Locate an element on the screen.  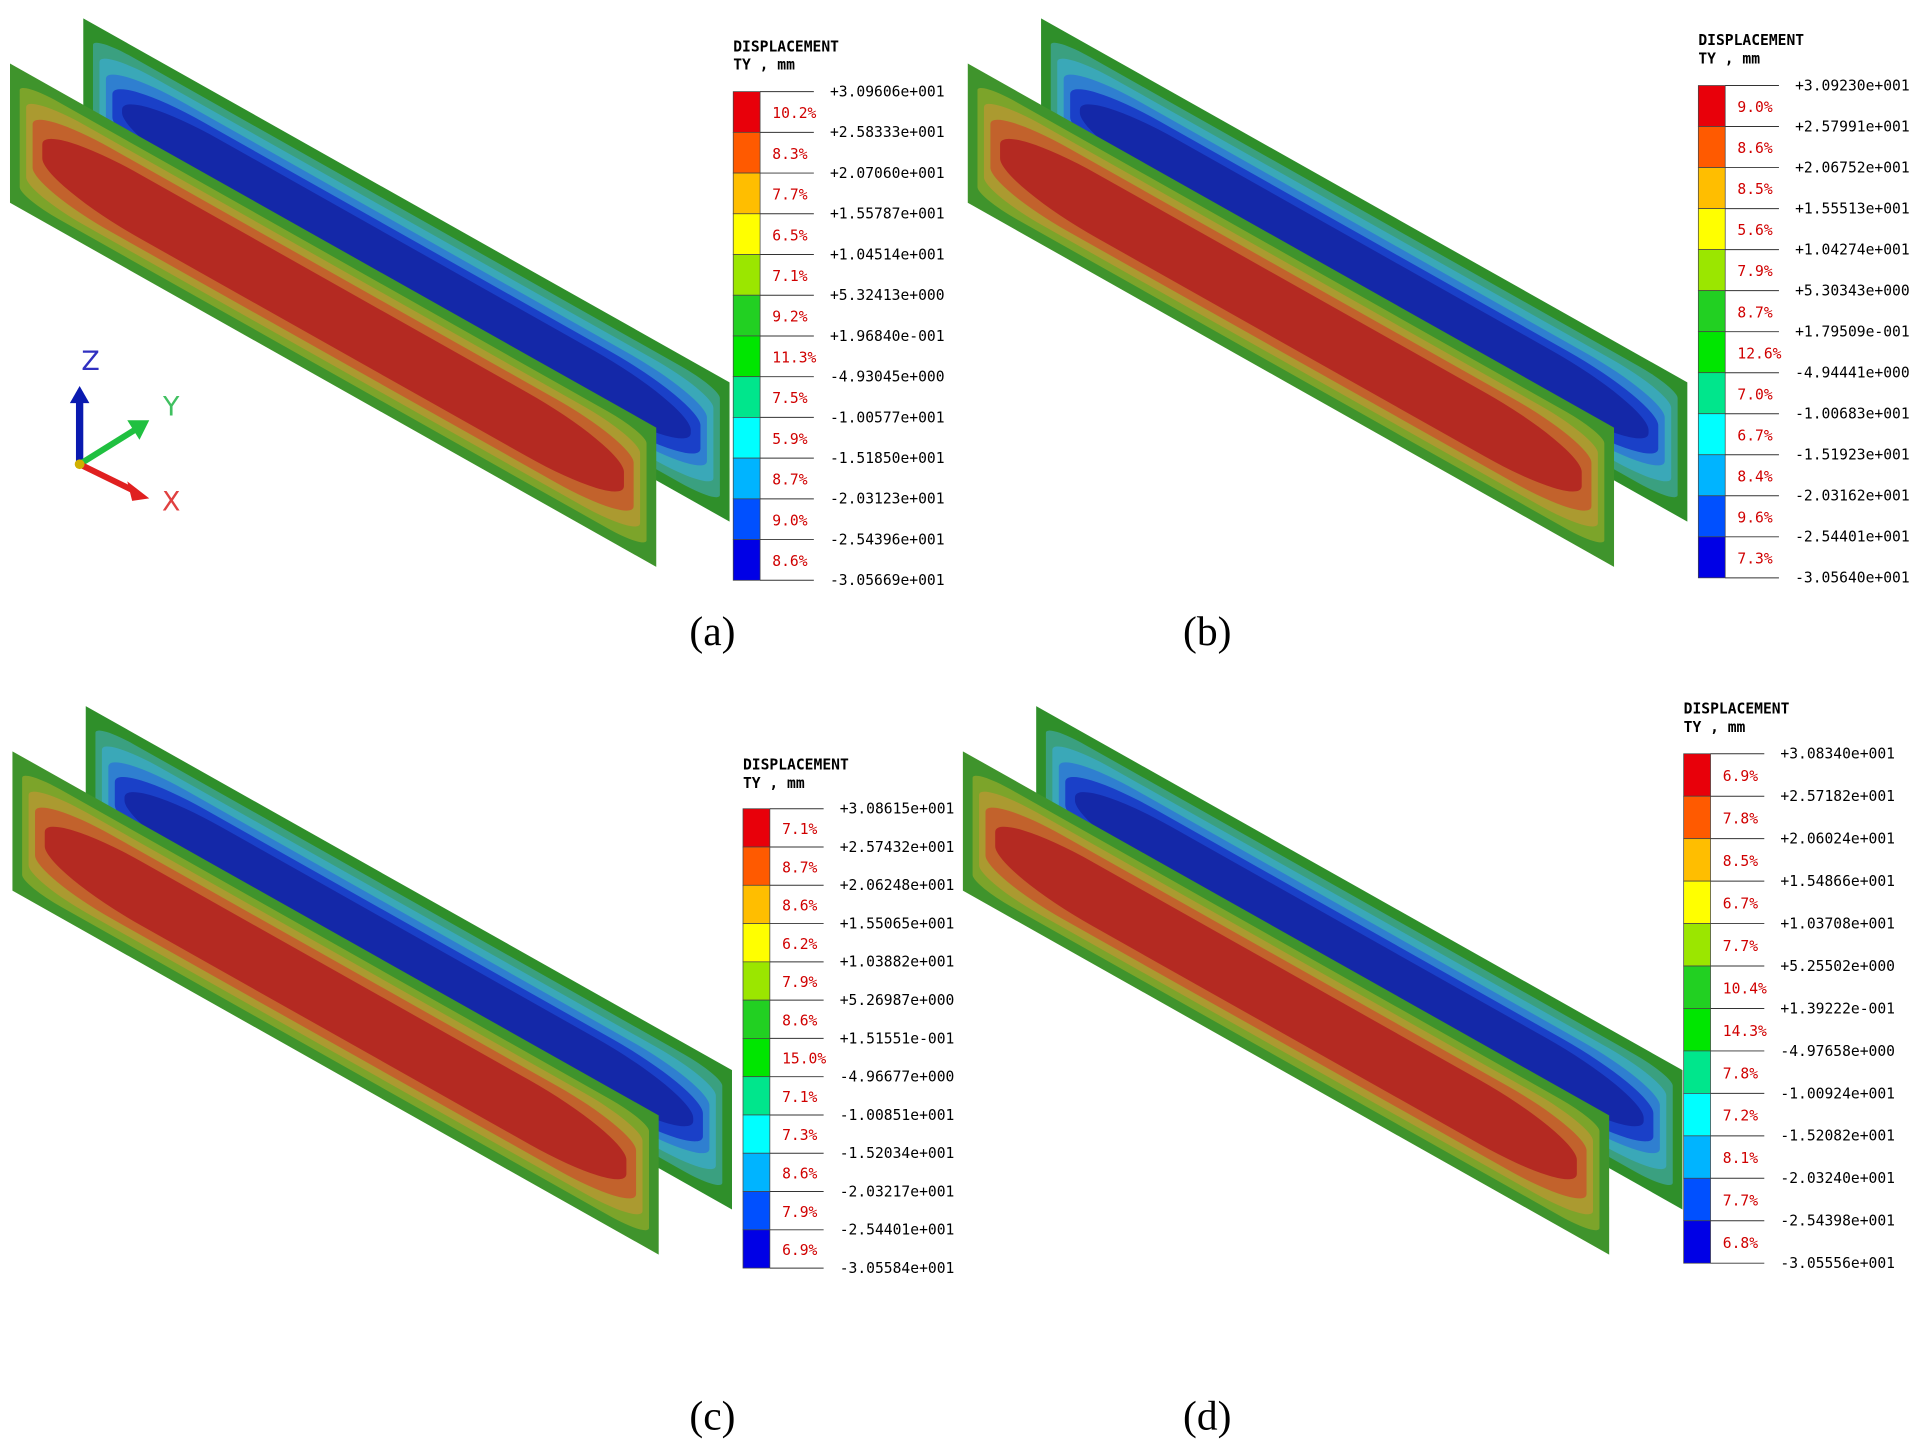
legend-percentage: 7.3% is located at coordinates (1754, 558).